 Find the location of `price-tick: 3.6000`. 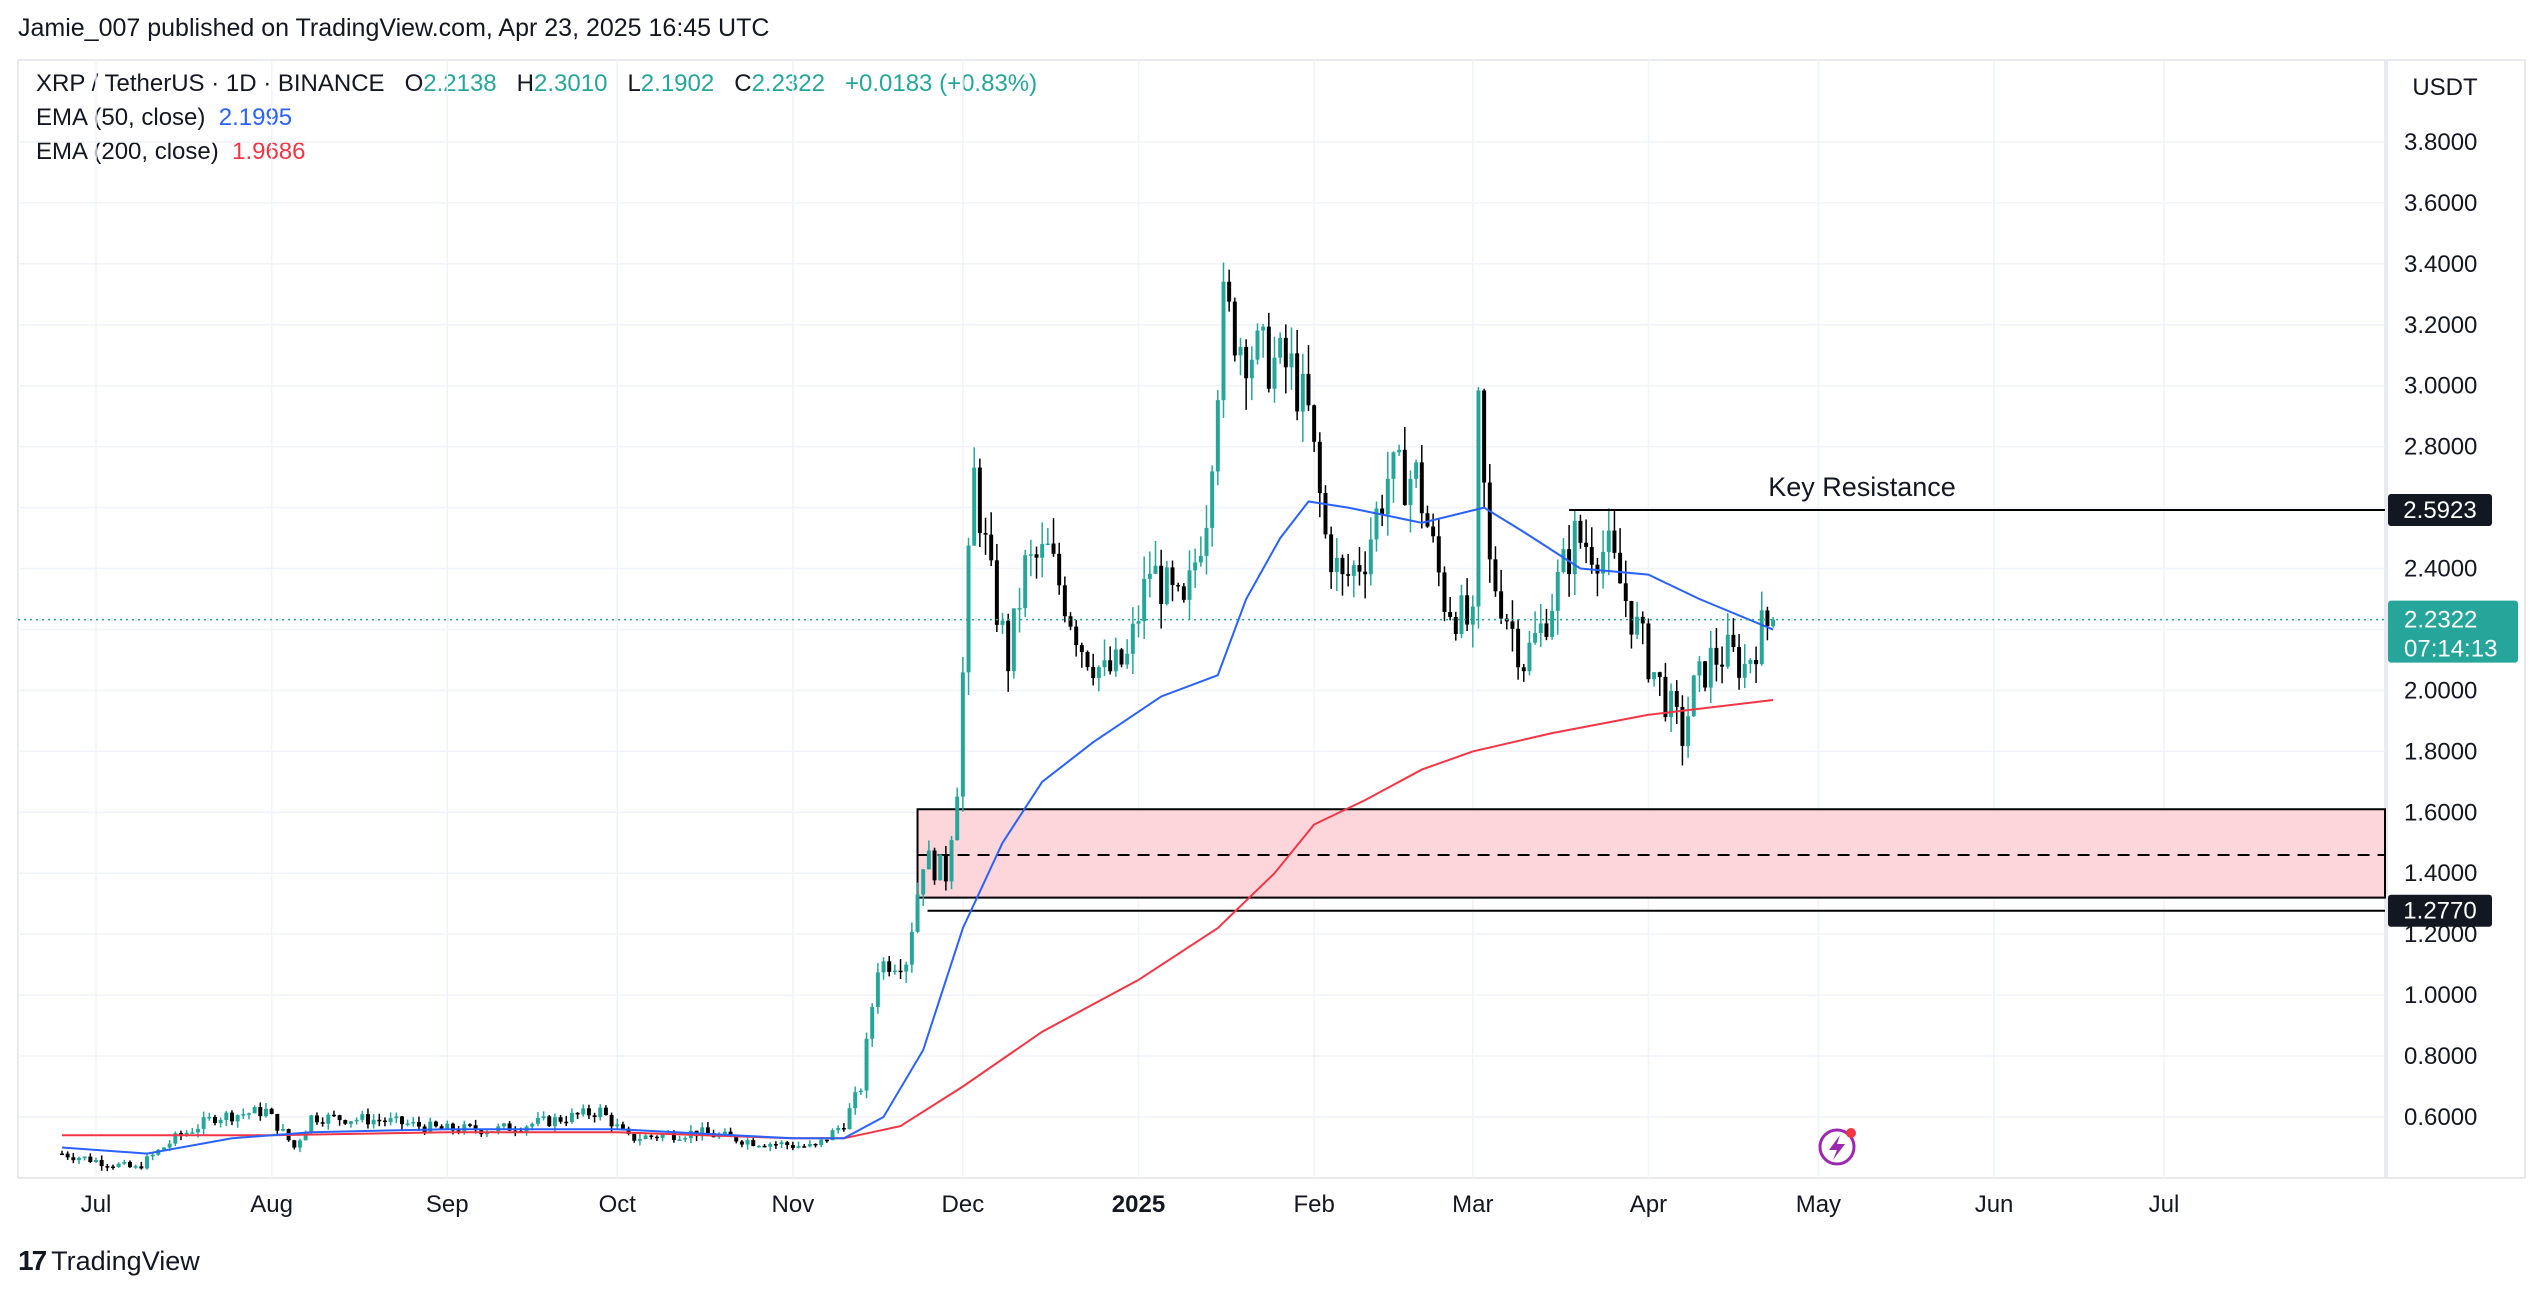

price-tick: 3.6000 is located at coordinates (2440, 203).